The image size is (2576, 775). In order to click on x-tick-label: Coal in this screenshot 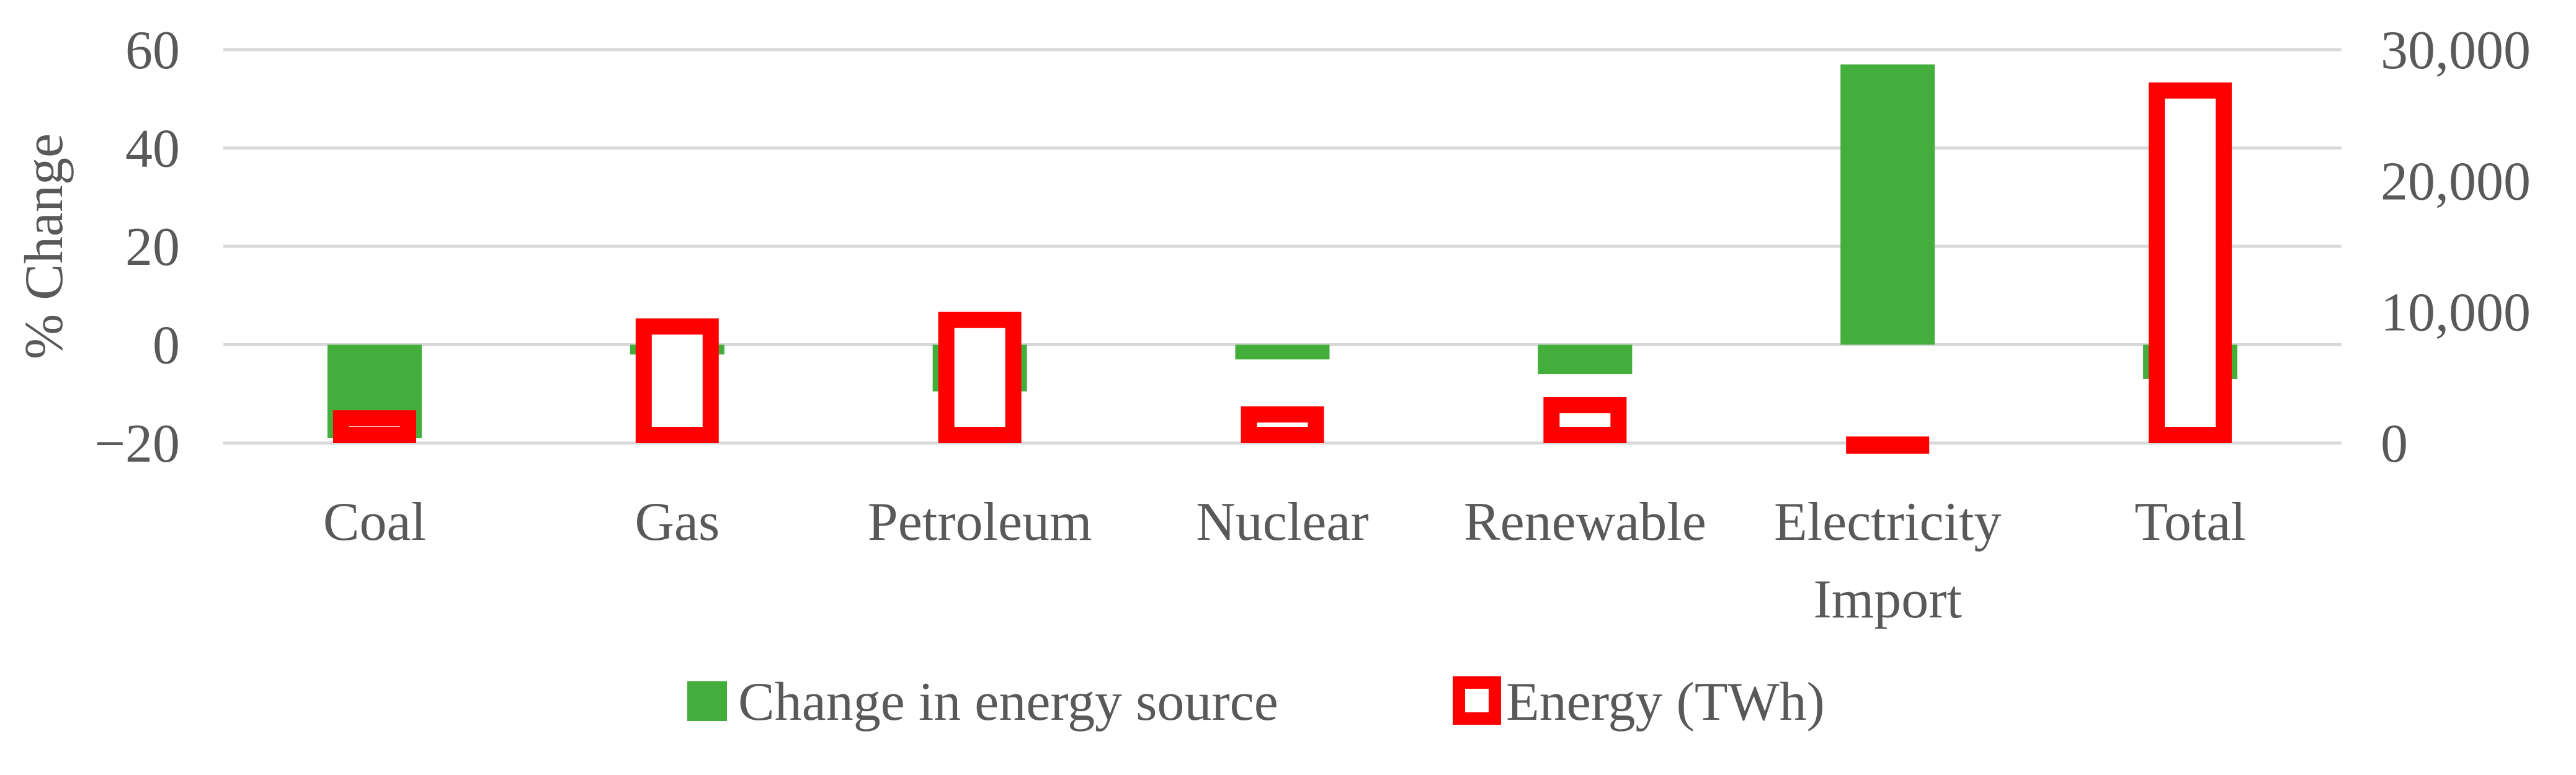, I will do `click(375, 522)`.